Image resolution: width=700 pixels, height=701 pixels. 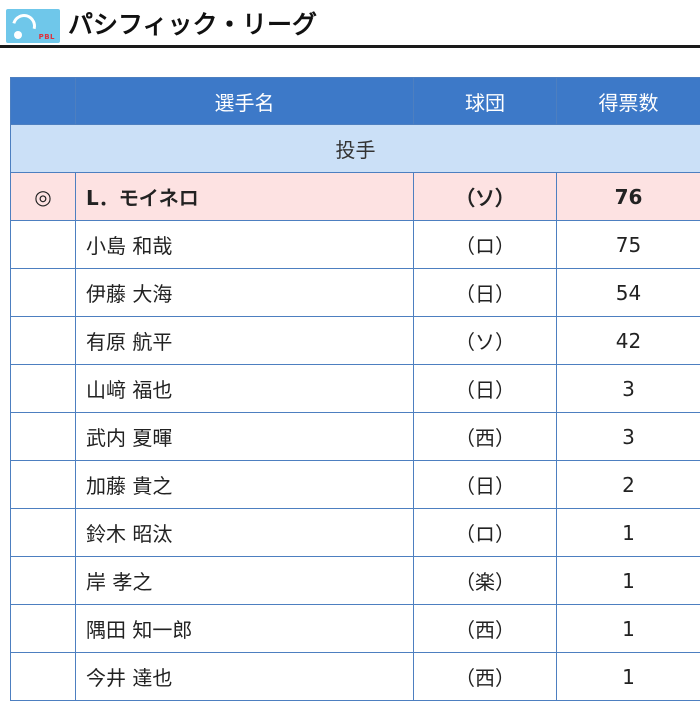 What do you see at coordinates (244, 292) in the screenshot?
I see `player-name: 伊藤 大海` at bounding box center [244, 292].